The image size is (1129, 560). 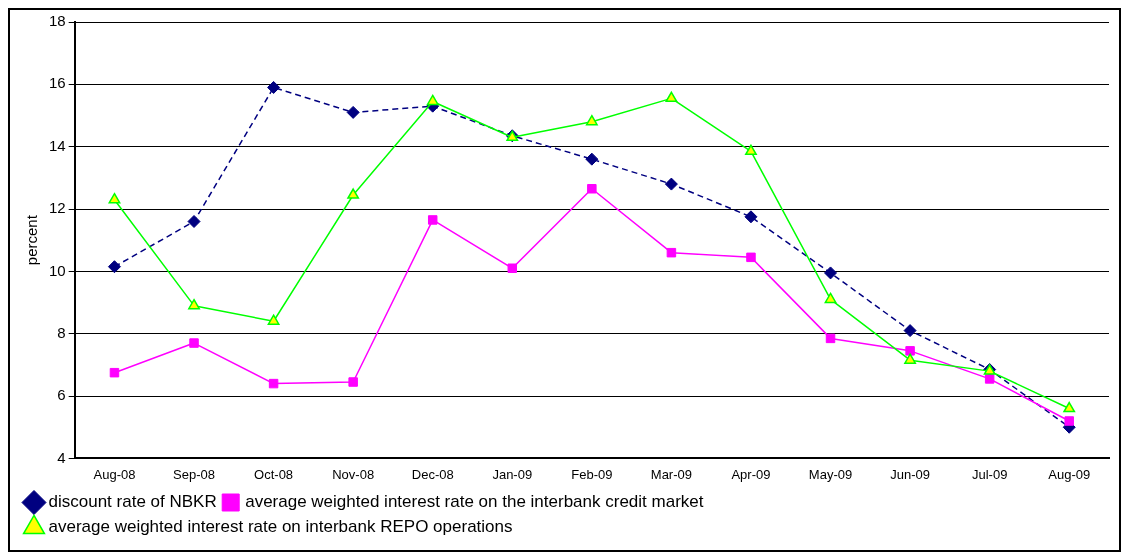 I want to click on legend-label: discount rate of NBKR, so click(x=132, y=502).